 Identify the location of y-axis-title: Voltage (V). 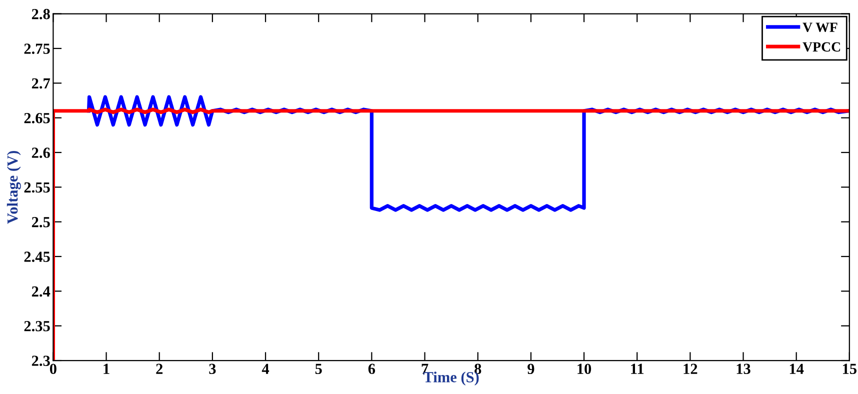
(13, 187).